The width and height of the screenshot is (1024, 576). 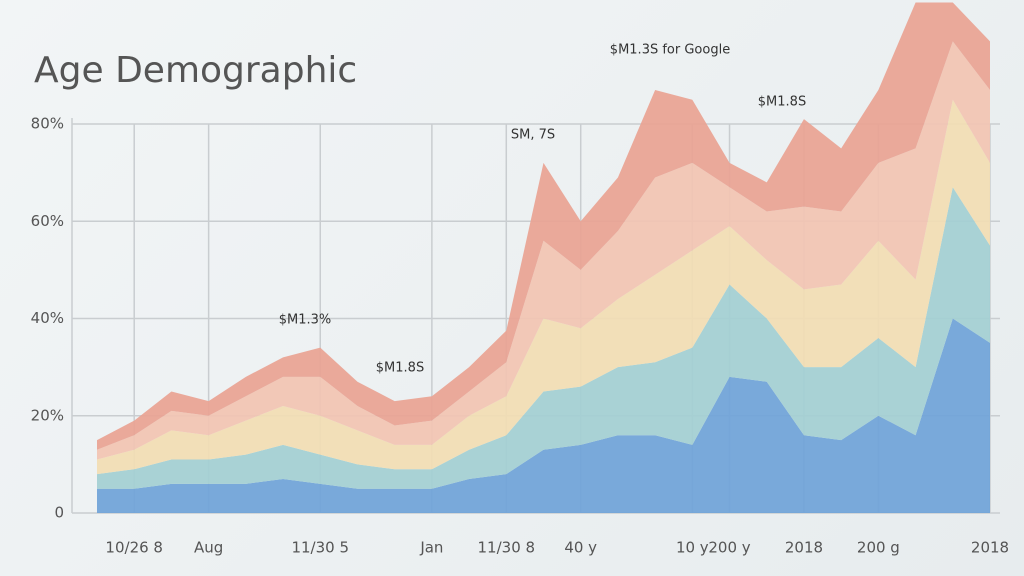 I want to click on y-tick-label: 60%, so click(x=47, y=221).